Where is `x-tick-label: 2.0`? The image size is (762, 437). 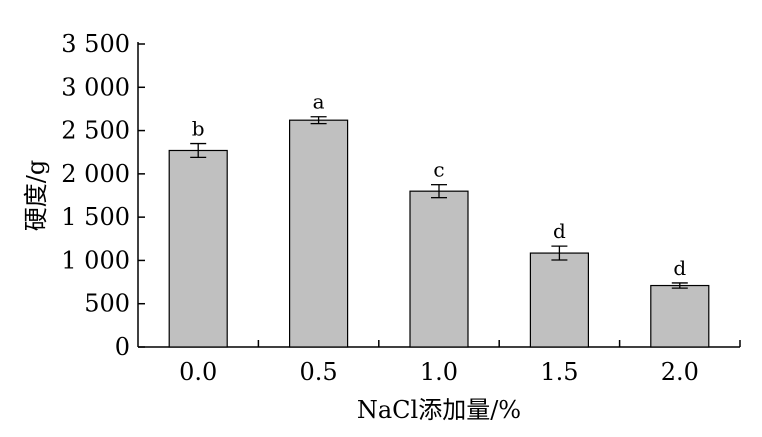 x-tick-label: 2.0 is located at coordinates (680, 372).